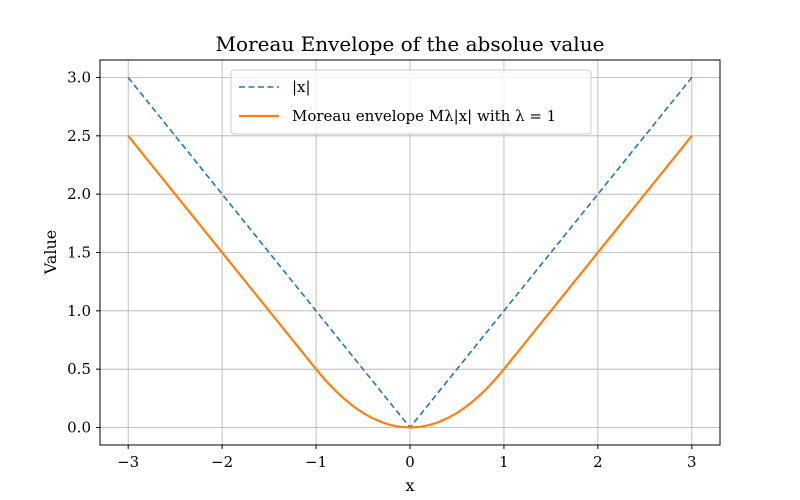 Image resolution: width=800 pixels, height=500 pixels. Describe the element at coordinates (692, 462) in the screenshot. I see `x-tick-label: 3` at that location.